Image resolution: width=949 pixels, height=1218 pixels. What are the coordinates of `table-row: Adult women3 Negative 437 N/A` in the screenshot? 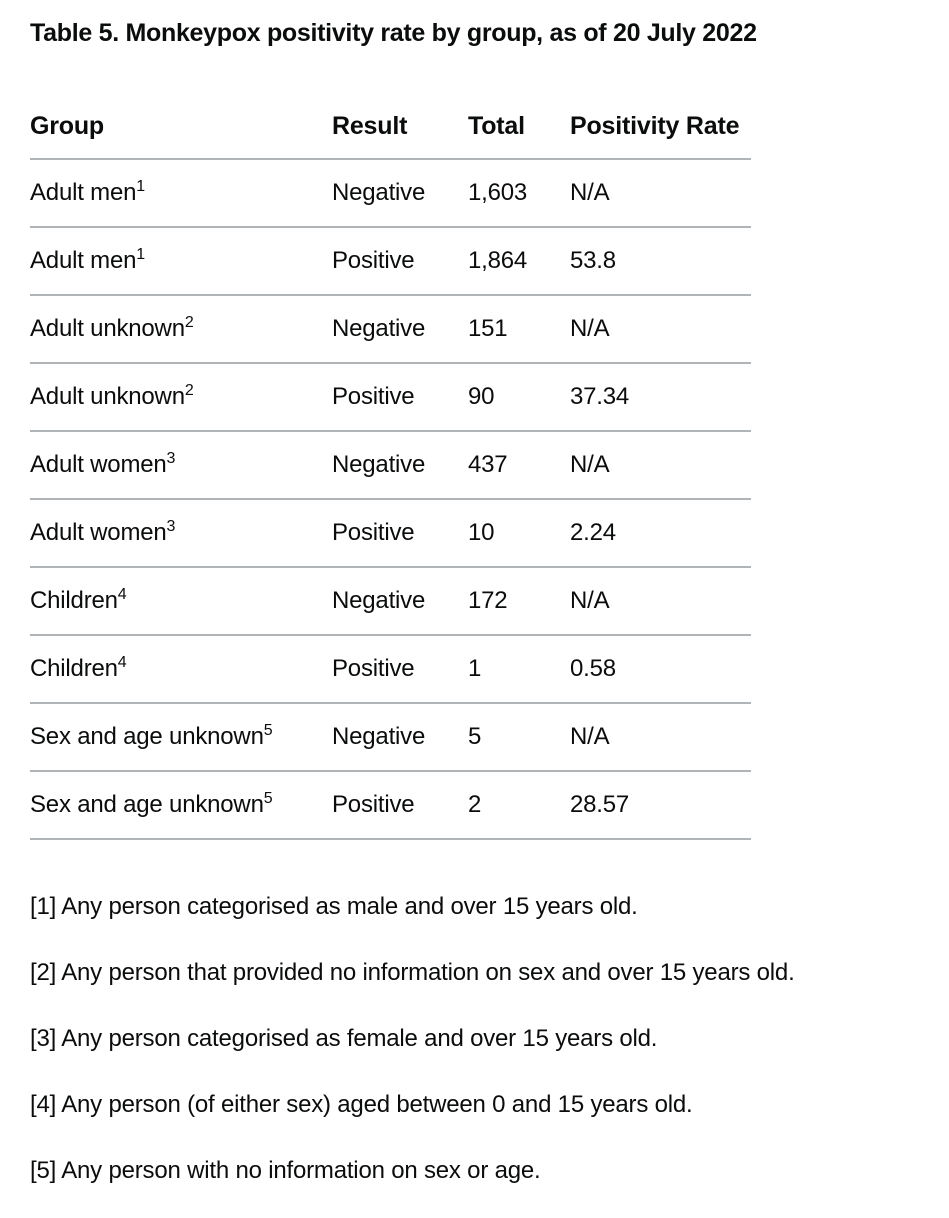 It's located at (390, 465).